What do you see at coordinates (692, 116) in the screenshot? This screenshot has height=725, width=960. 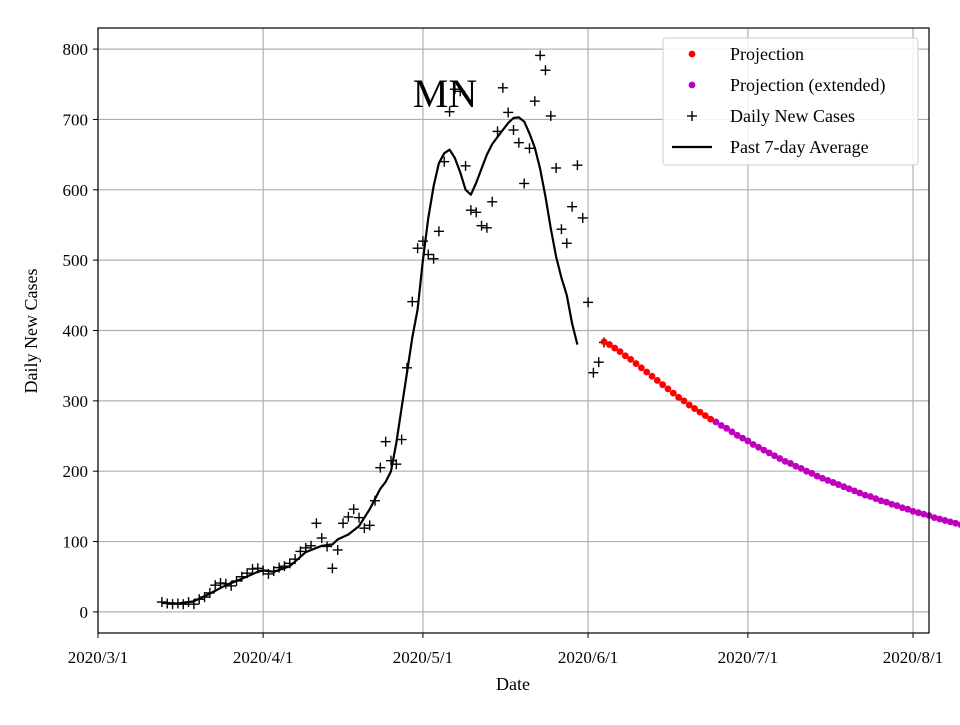 I see `legend-plus-marker` at bounding box center [692, 116].